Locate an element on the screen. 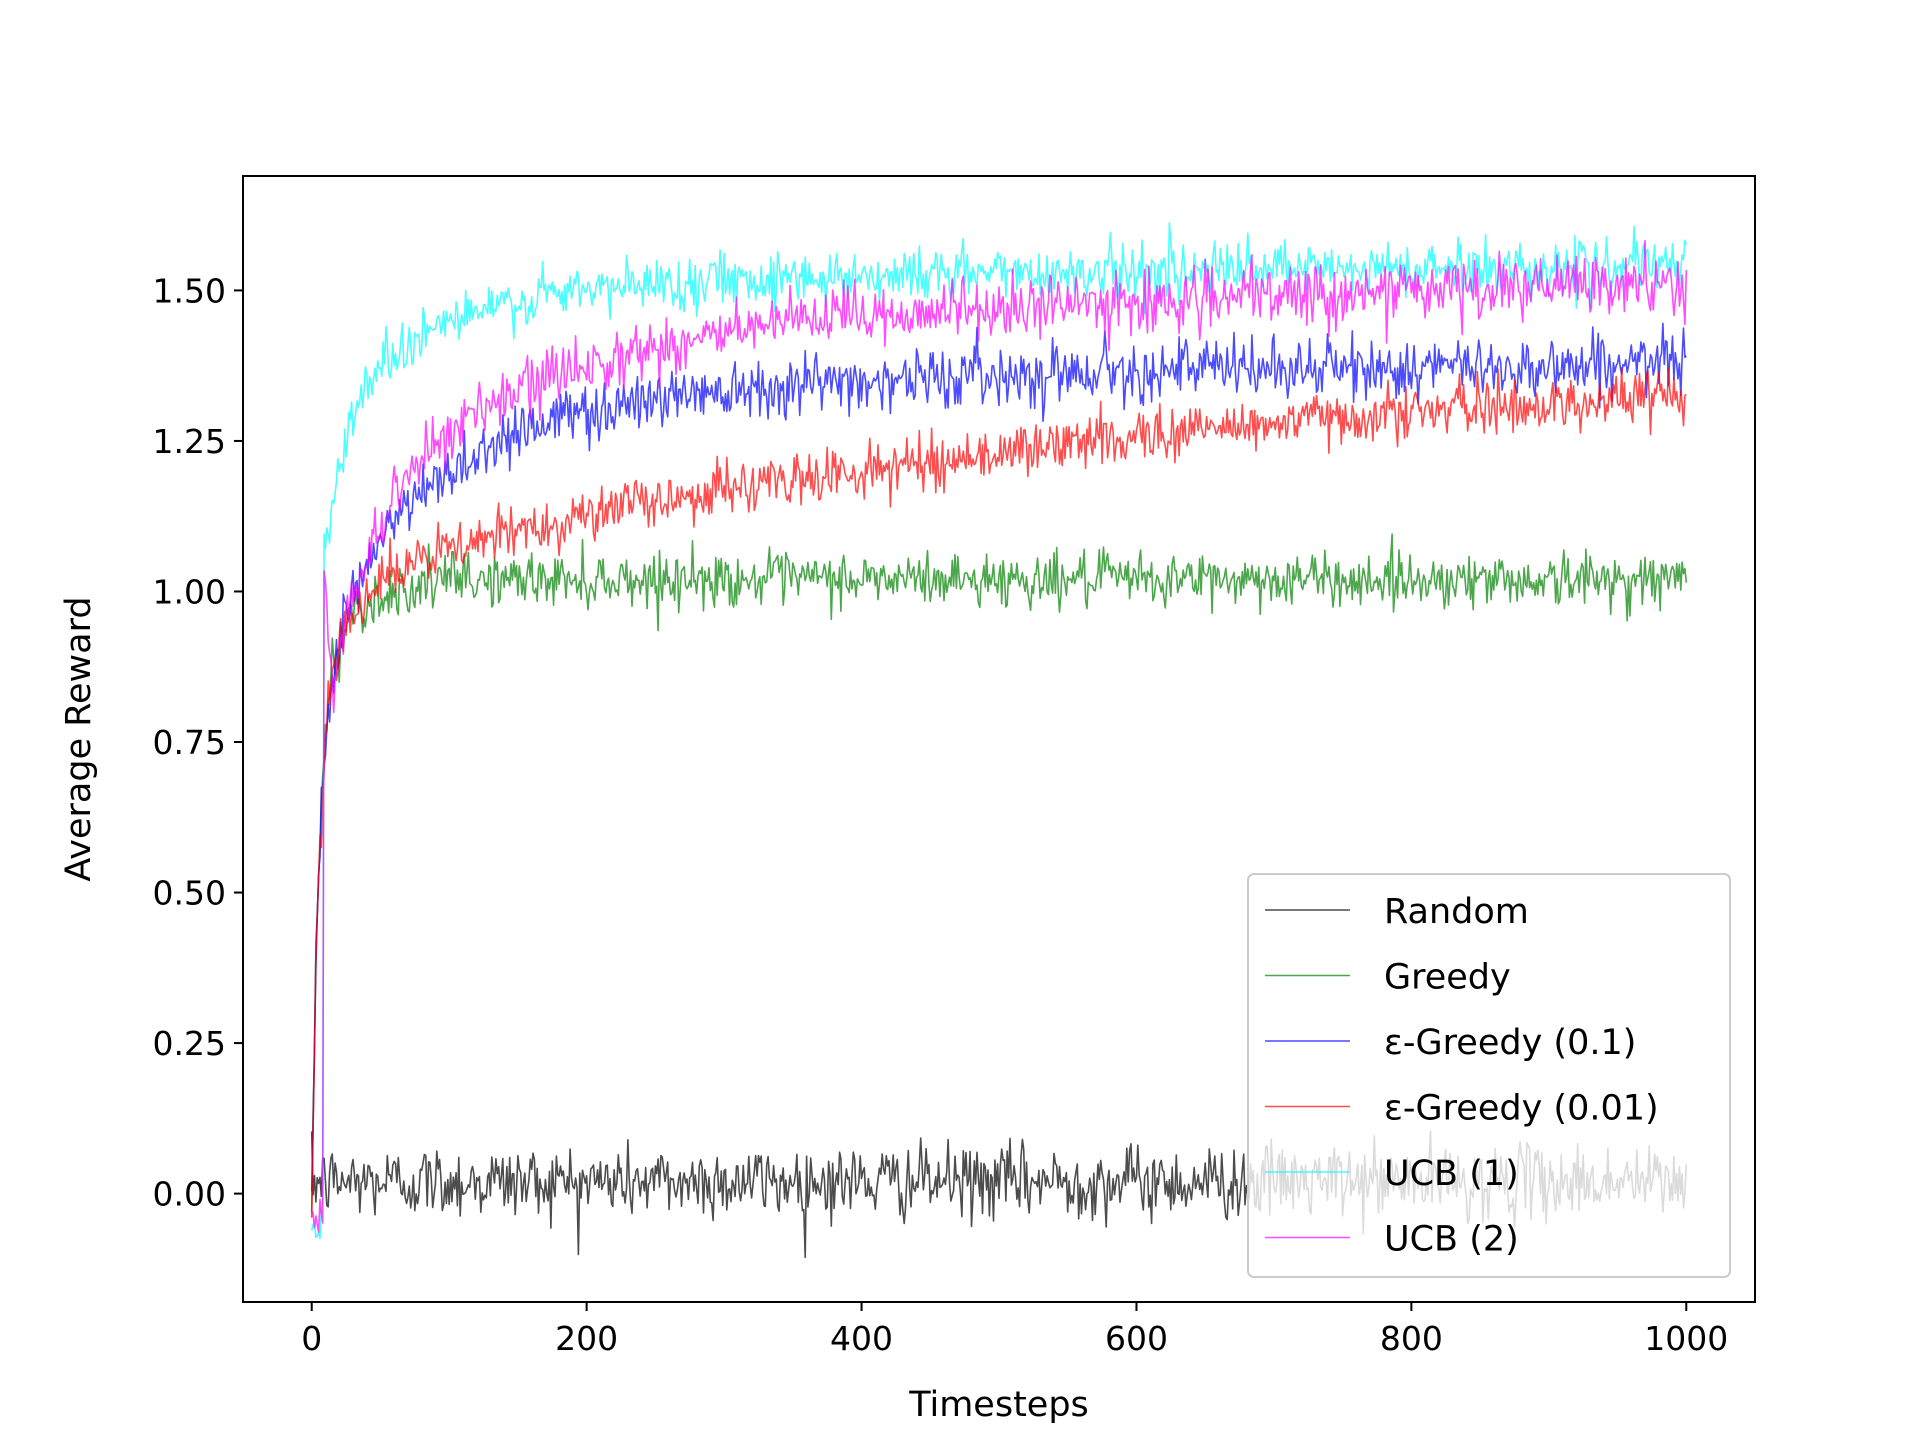 The image size is (1920, 1440). y-tick-label: 1.00 is located at coordinates (189, 591).